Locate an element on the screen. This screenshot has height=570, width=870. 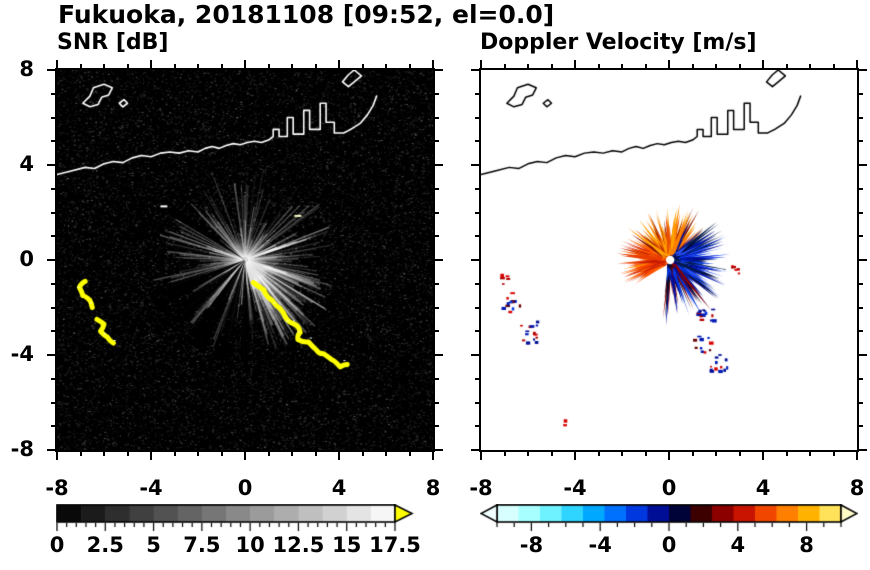
y-tick-label: 0 is located at coordinates (26, 259).